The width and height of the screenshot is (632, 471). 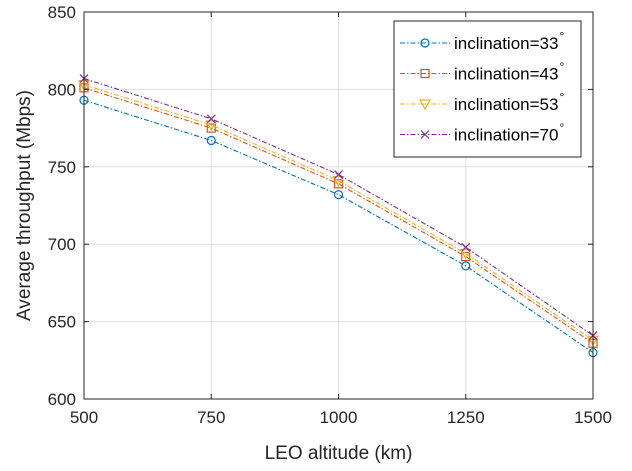 I want to click on x-tick-label: 1500, so click(x=593, y=417).